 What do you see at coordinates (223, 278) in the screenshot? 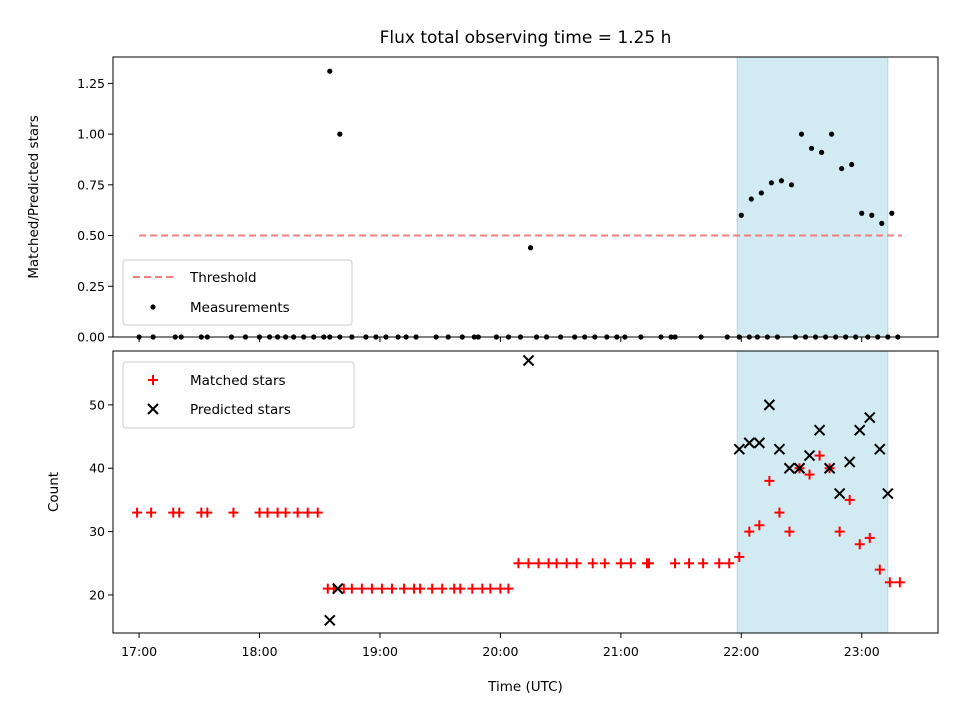
I see `legend-threshold-label: Threshold` at bounding box center [223, 278].